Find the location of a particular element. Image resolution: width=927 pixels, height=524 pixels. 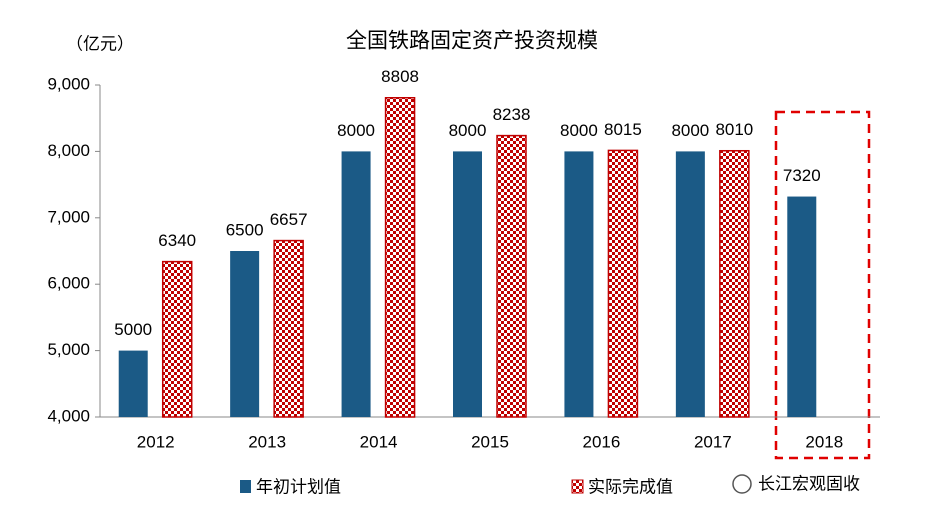

legend-label: 实际完成值 is located at coordinates (630, 486).